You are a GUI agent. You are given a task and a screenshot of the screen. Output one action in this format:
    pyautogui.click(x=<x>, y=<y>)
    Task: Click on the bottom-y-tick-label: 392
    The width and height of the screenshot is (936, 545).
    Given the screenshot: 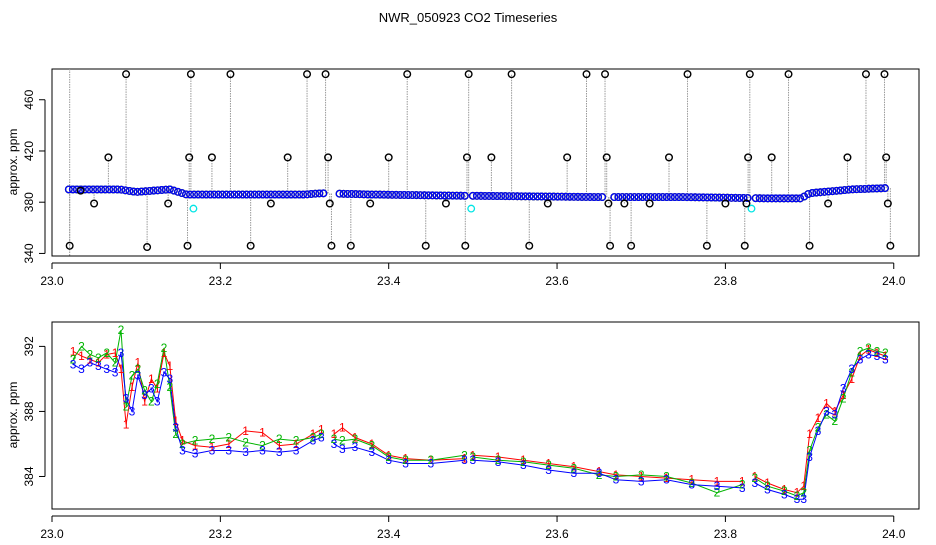 What is the action you would take?
    pyautogui.click(x=29, y=346)
    